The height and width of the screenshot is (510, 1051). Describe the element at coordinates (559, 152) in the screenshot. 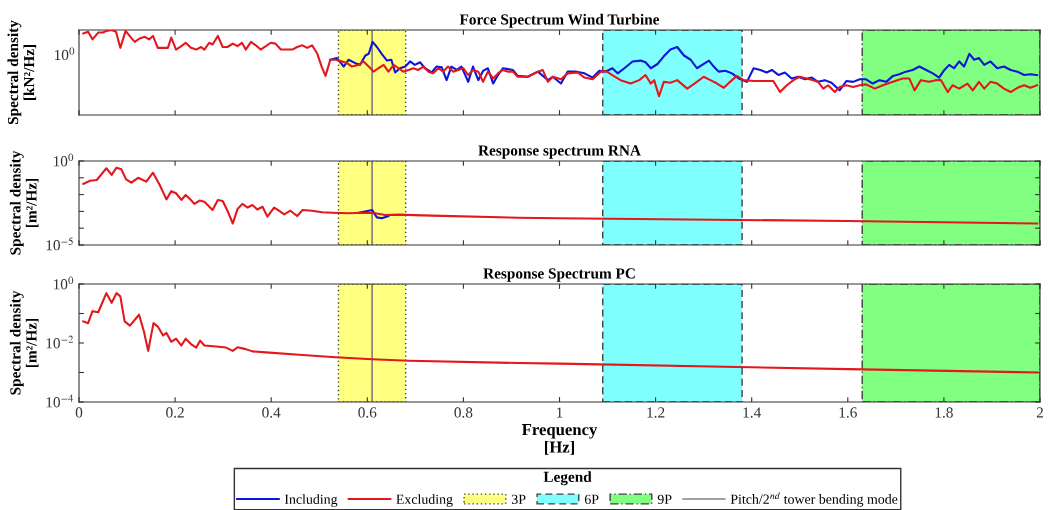

I see `chart-title: Response spectrum RNA` at that location.